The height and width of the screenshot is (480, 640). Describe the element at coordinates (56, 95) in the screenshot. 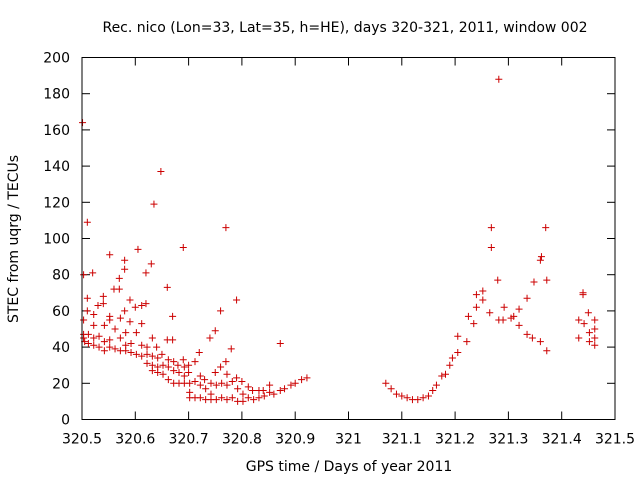

I see `y-tick-label: 180` at that location.